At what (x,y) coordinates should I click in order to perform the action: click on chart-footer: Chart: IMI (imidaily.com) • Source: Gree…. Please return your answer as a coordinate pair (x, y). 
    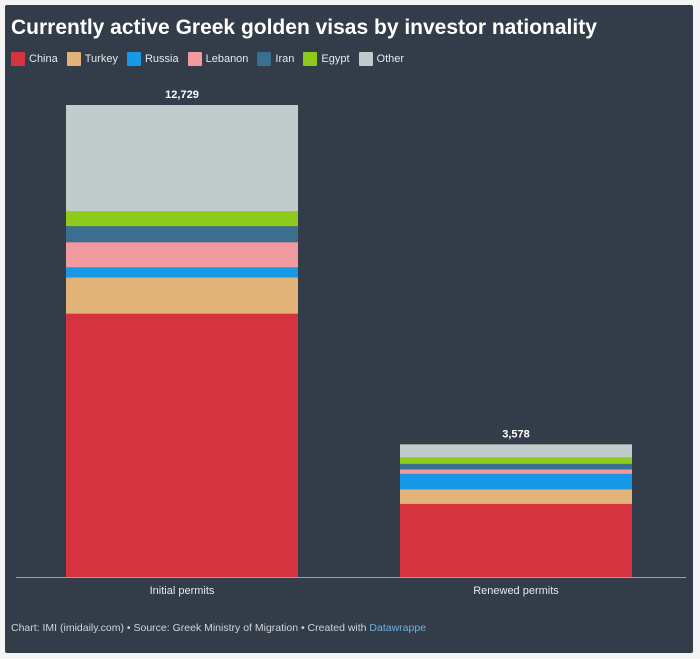
    Looking at the image, I should click on (218, 628).